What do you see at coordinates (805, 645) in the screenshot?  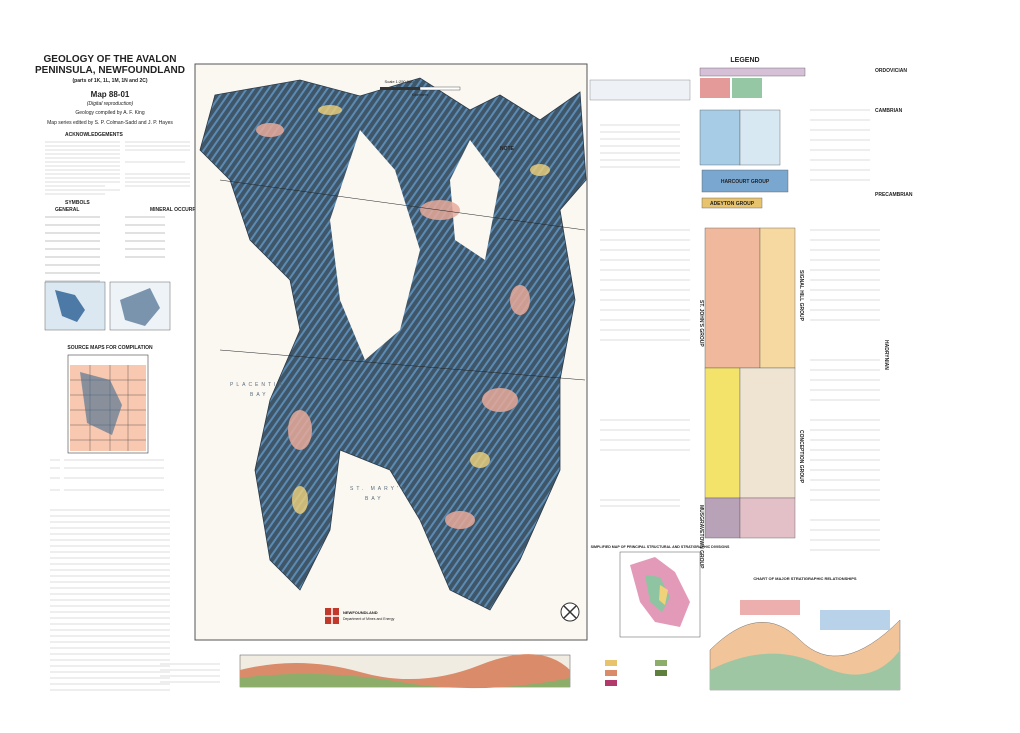 I see `stratigraphic-chart` at bounding box center [805, 645].